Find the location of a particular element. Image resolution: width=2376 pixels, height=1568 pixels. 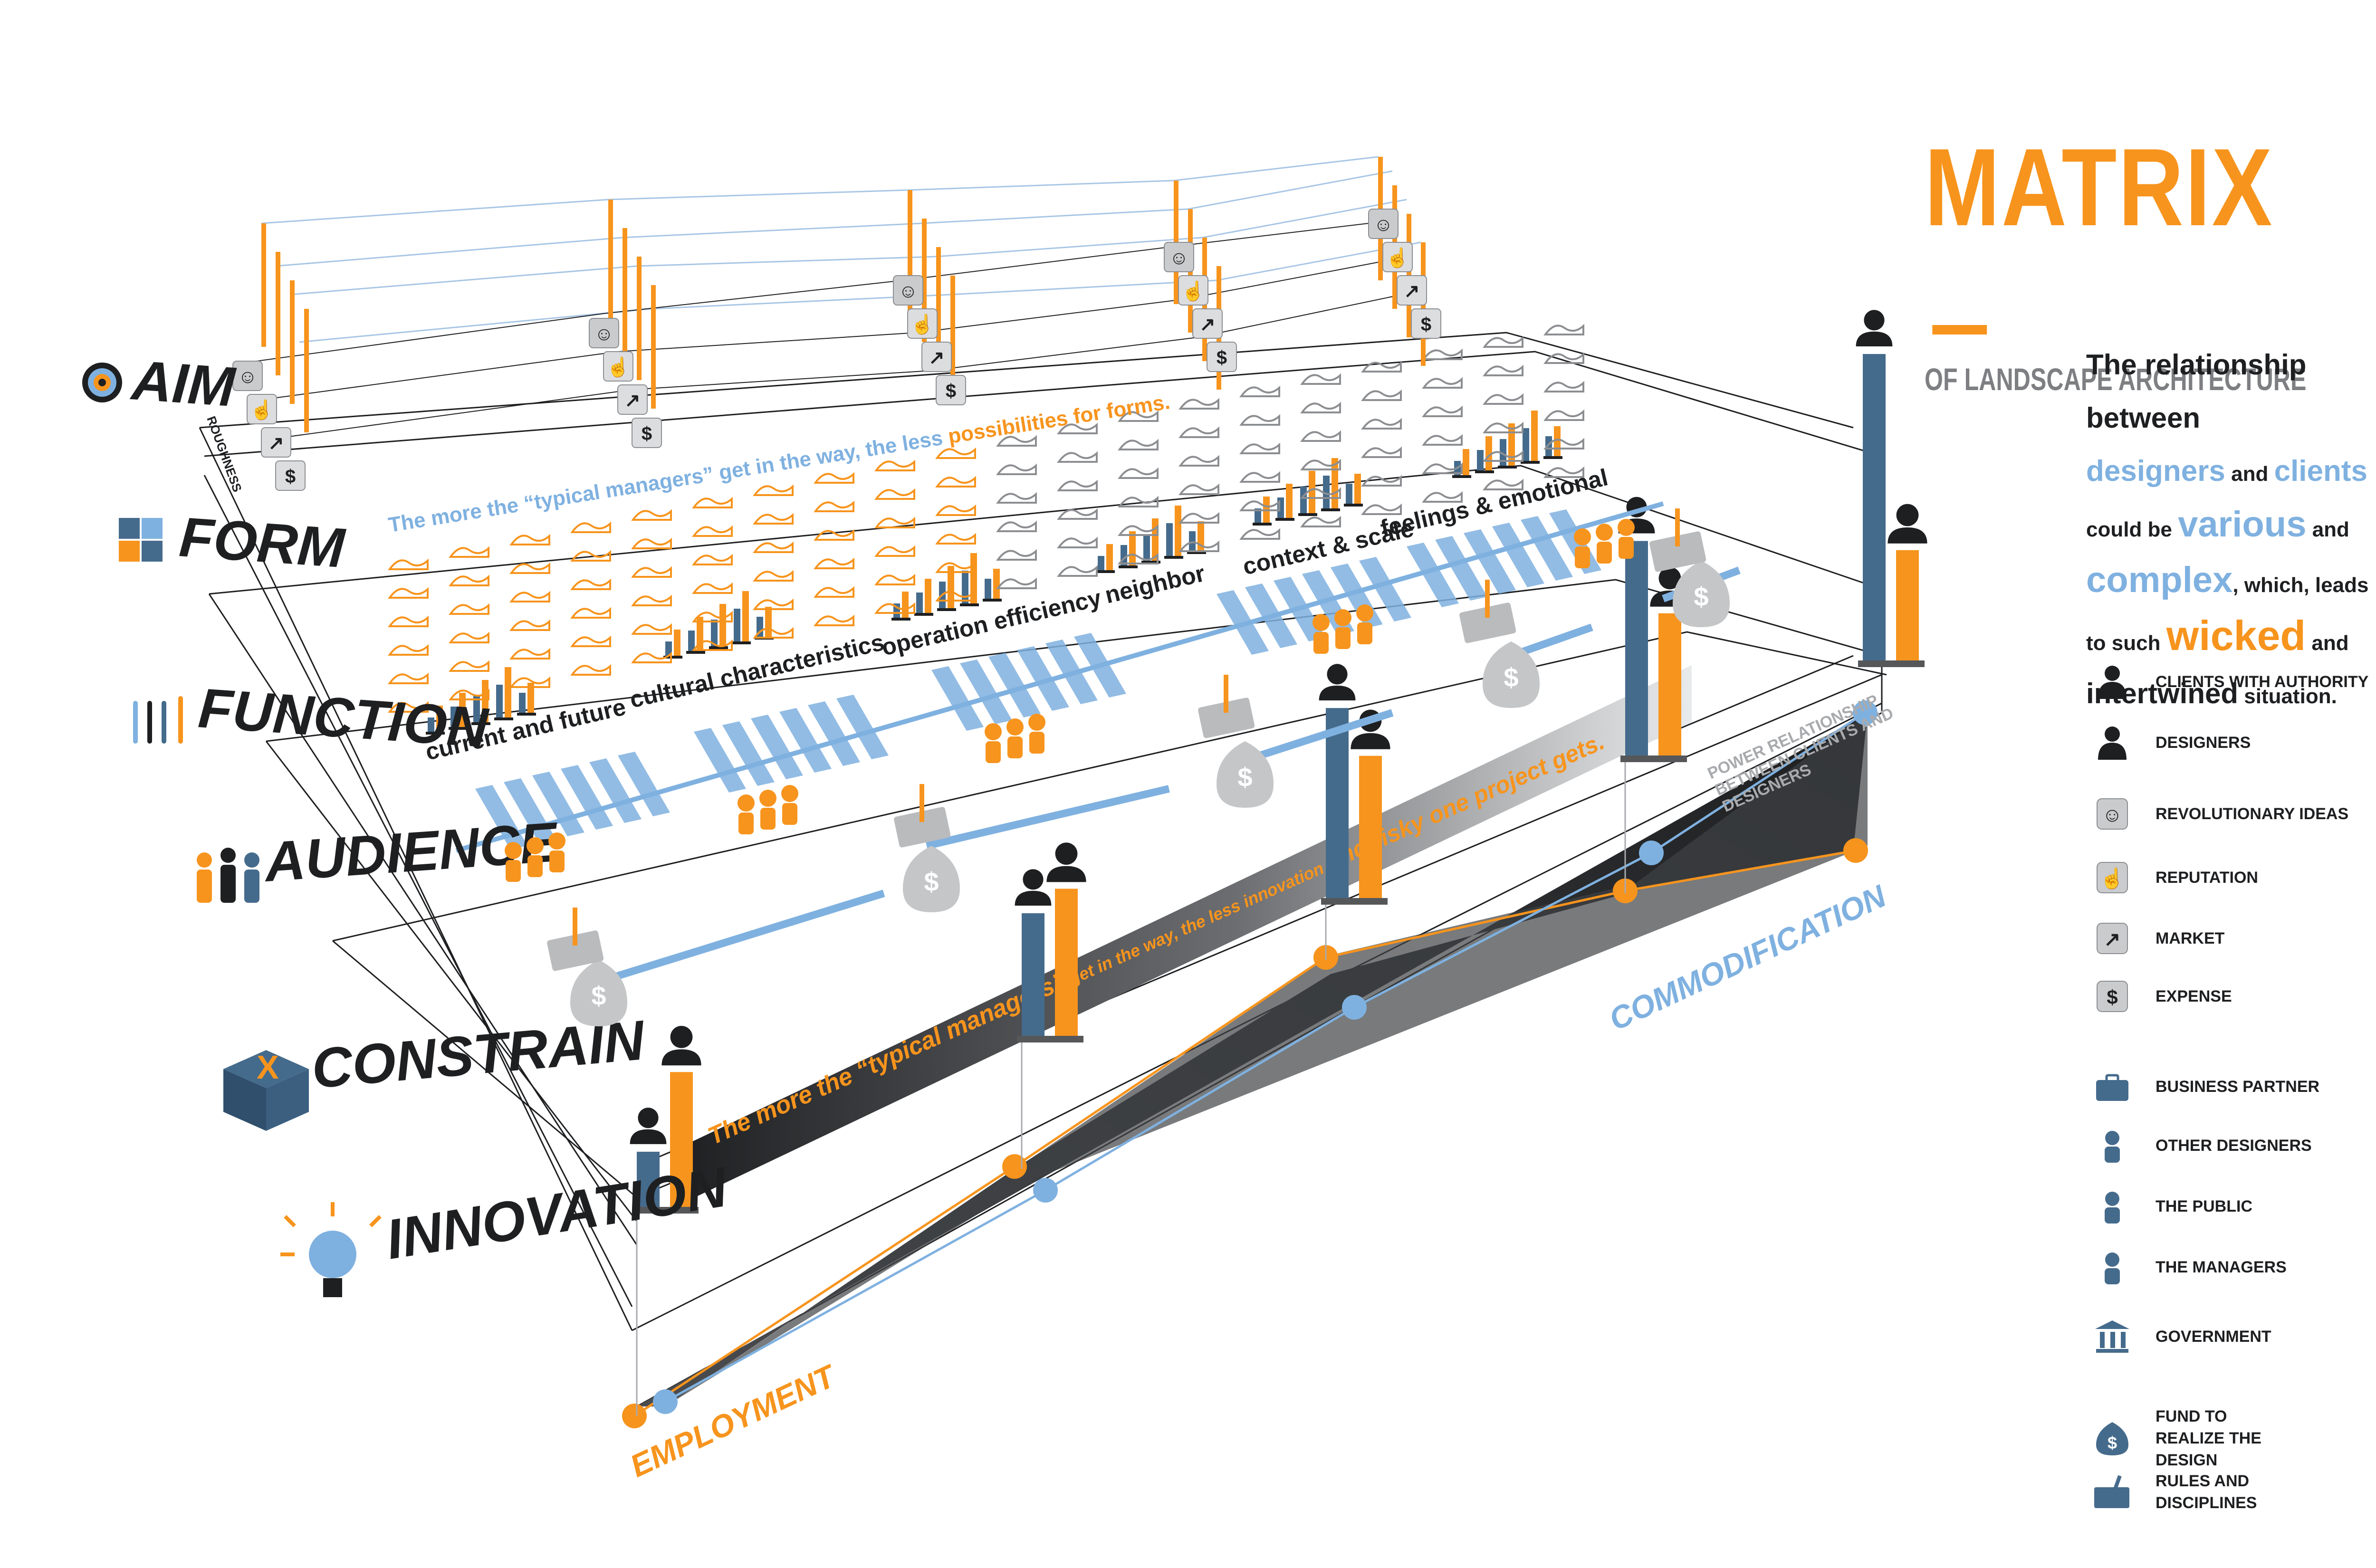

legend-item: ↗ MARKET is located at coordinates (2157, 939).